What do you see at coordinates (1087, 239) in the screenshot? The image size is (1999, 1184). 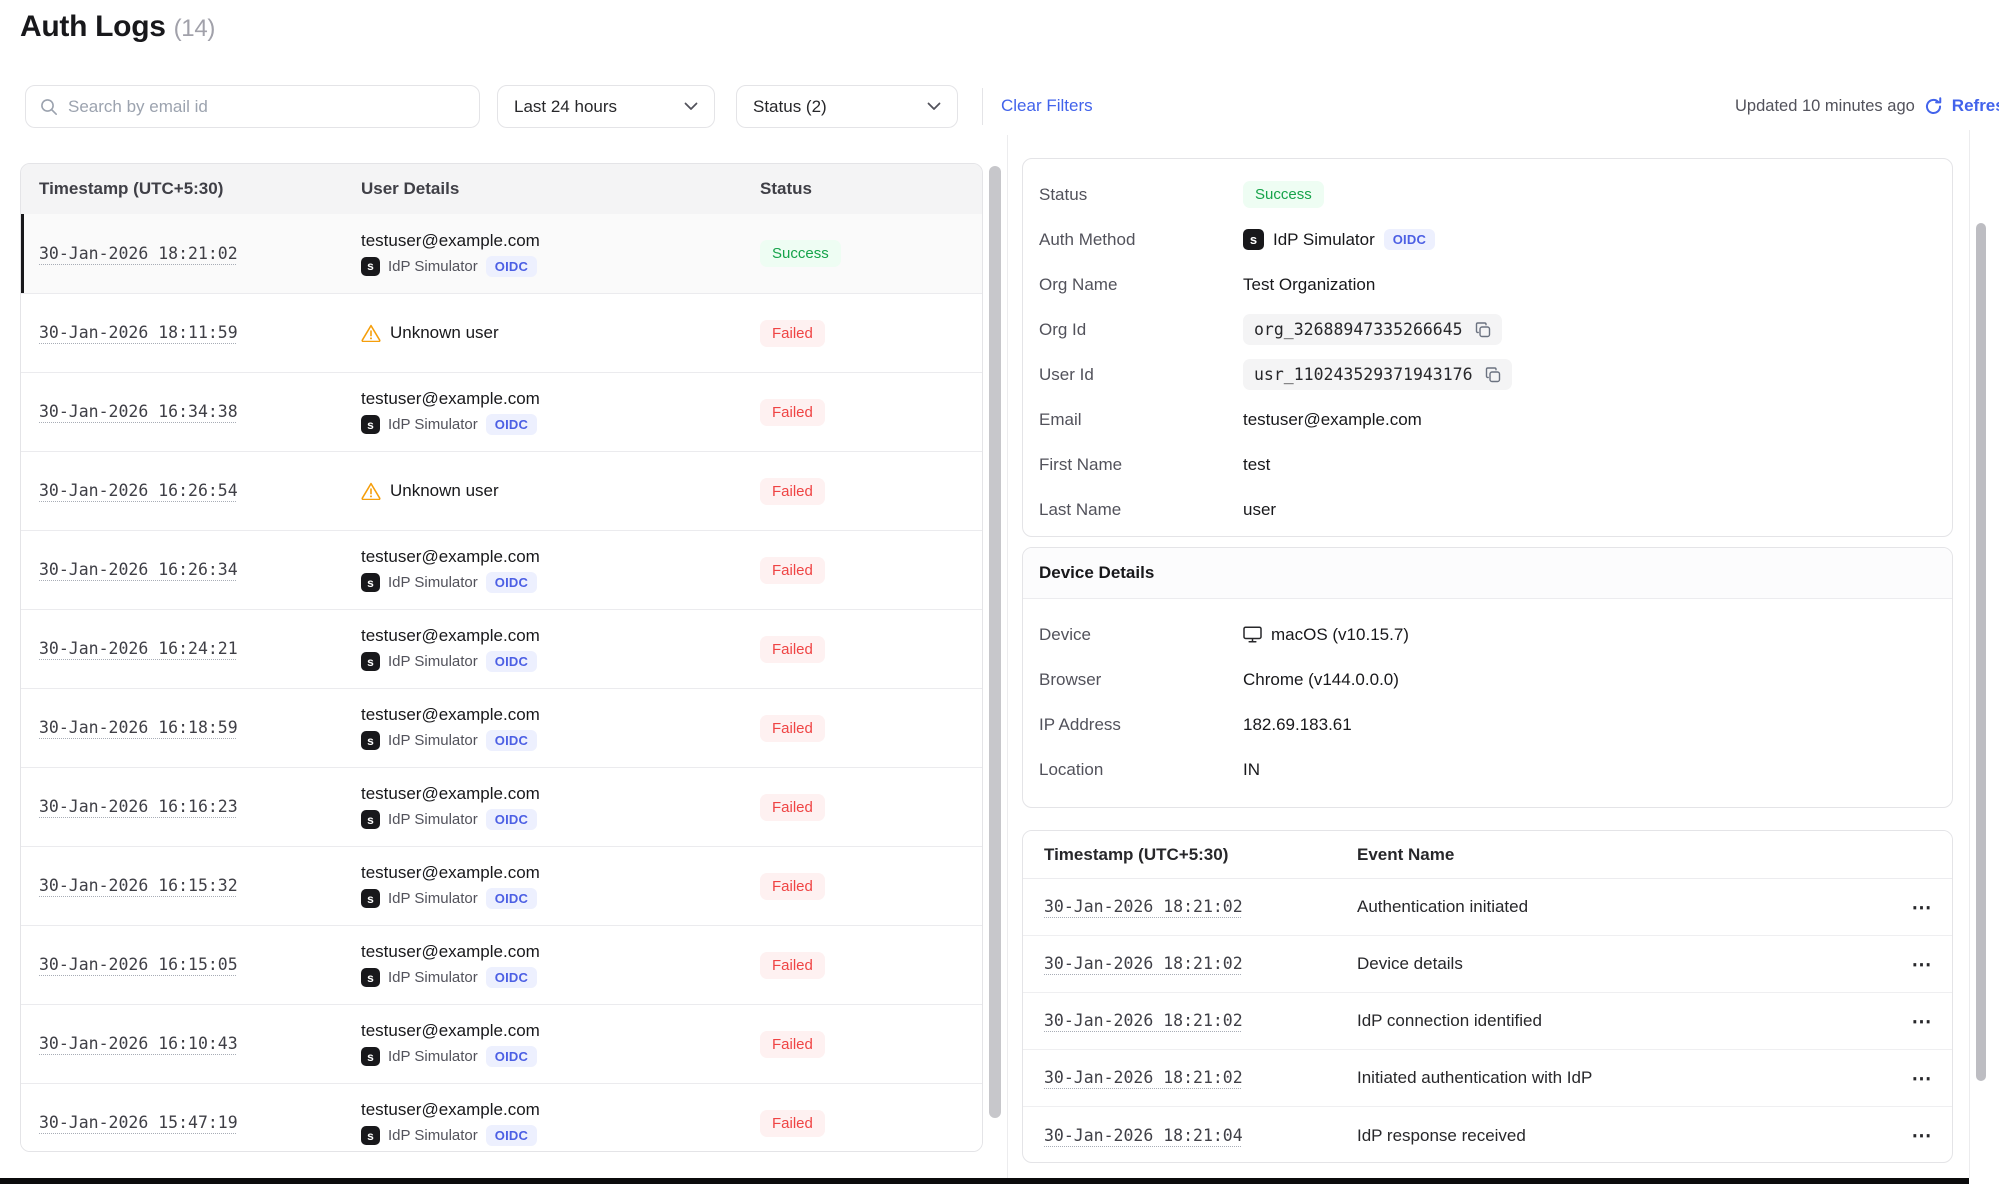 I see `detail-auth-method-label: Auth Method` at bounding box center [1087, 239].